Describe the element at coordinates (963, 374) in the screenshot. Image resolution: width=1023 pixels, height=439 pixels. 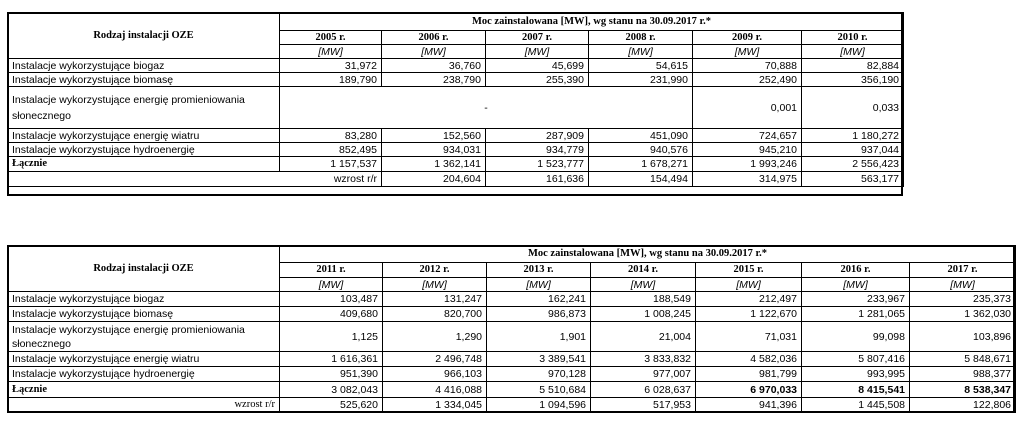
I see `value-cell: 988,377` at that location.